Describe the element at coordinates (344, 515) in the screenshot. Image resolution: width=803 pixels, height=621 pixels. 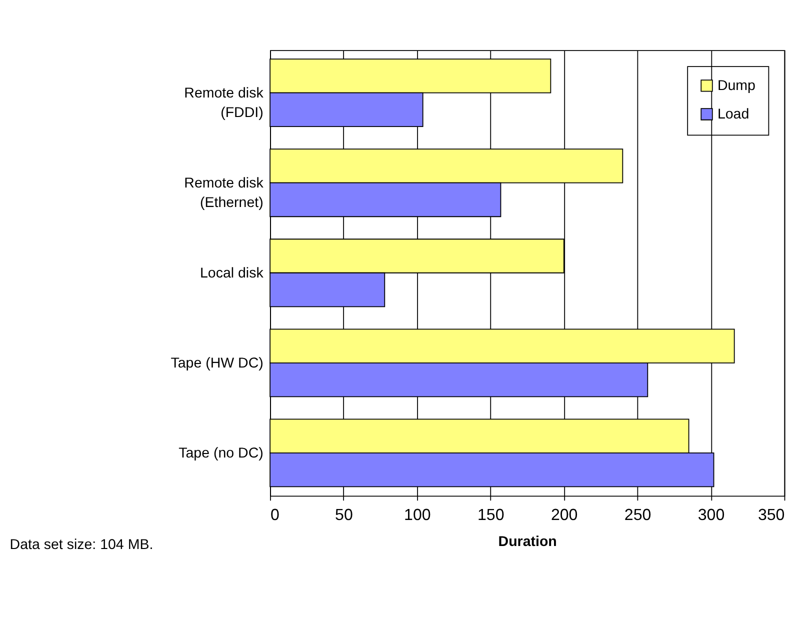
I see `x-tick-label: 50` at that location.